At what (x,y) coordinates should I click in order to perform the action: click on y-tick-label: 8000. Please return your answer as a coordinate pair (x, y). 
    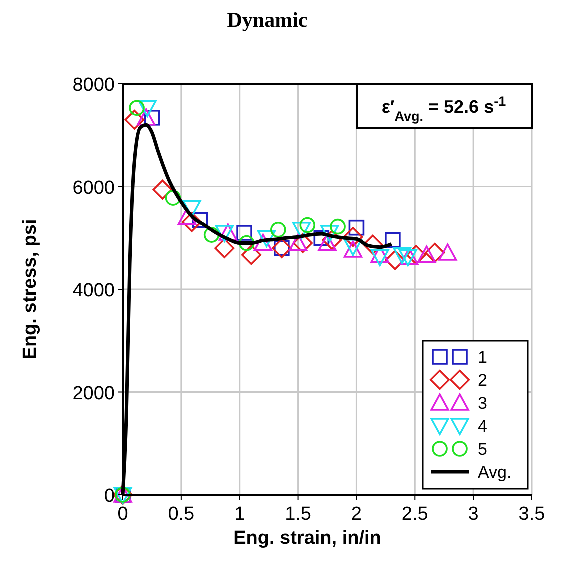
    Looking at the image, I should click on (93, 85).